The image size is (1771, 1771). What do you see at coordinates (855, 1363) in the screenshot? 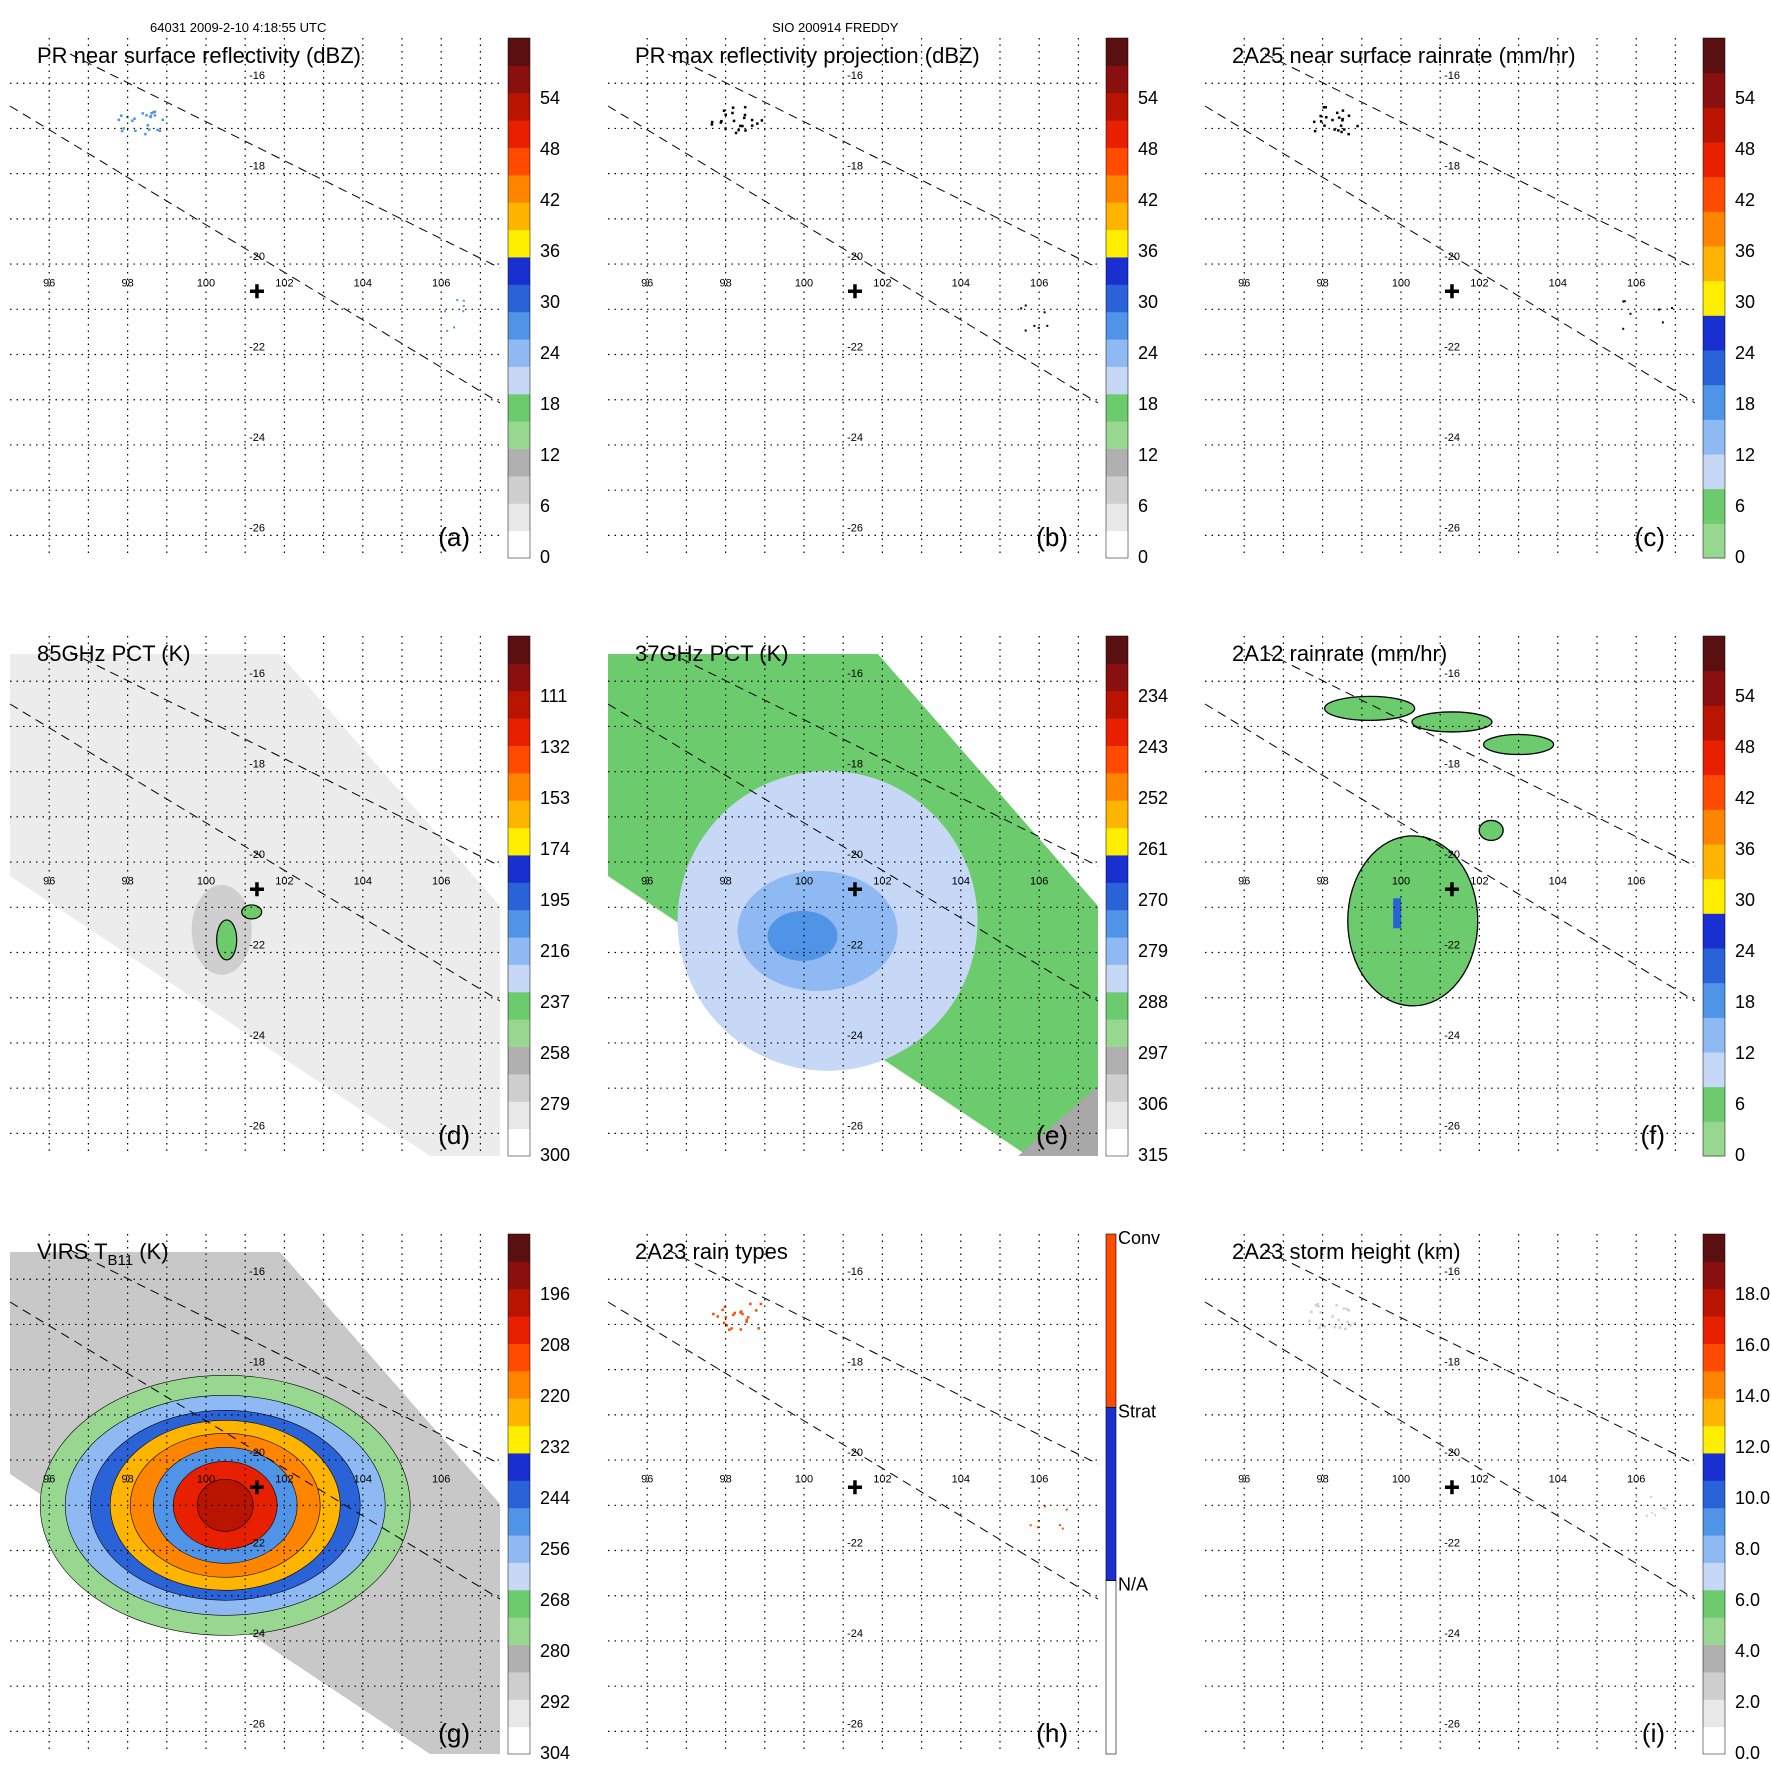
I see `lat-tick-label: -18` at bounding box center [855, 1363].